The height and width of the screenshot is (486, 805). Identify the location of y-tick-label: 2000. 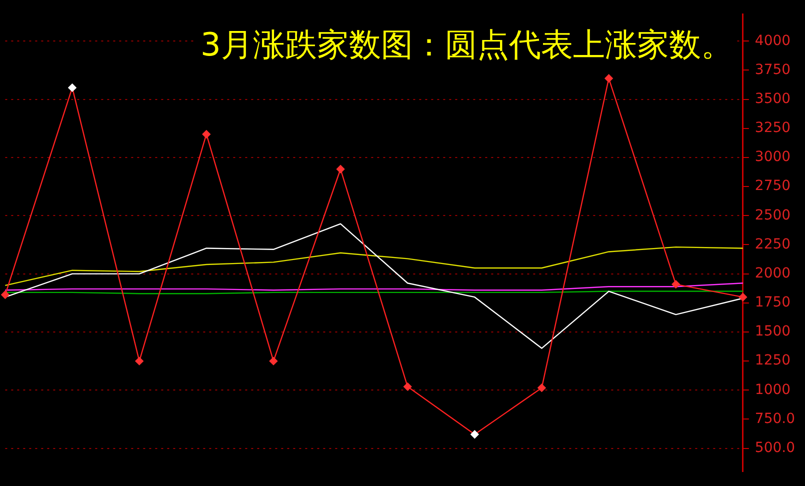
(772, 273).